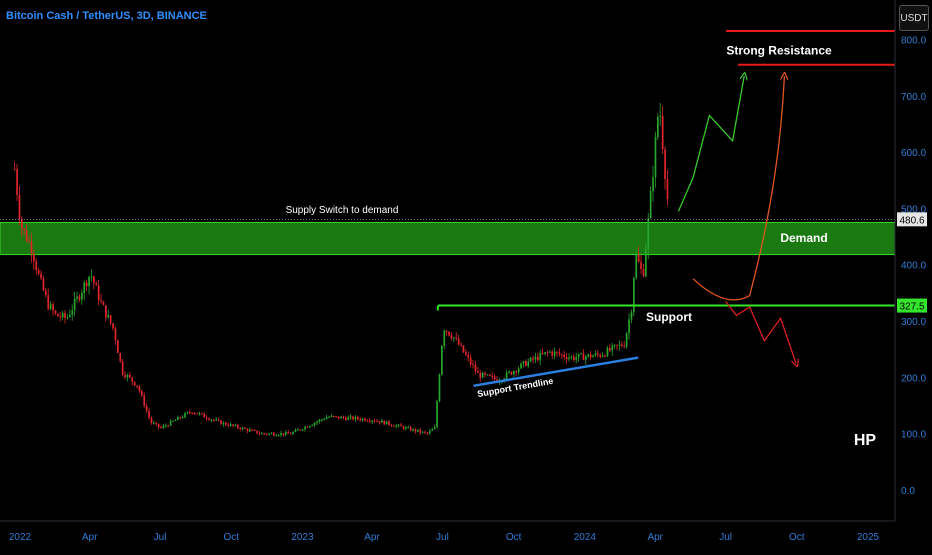 The width and height of the screenshot is (932, 555). I want to click on price-axis-bg, so click(913, 275).